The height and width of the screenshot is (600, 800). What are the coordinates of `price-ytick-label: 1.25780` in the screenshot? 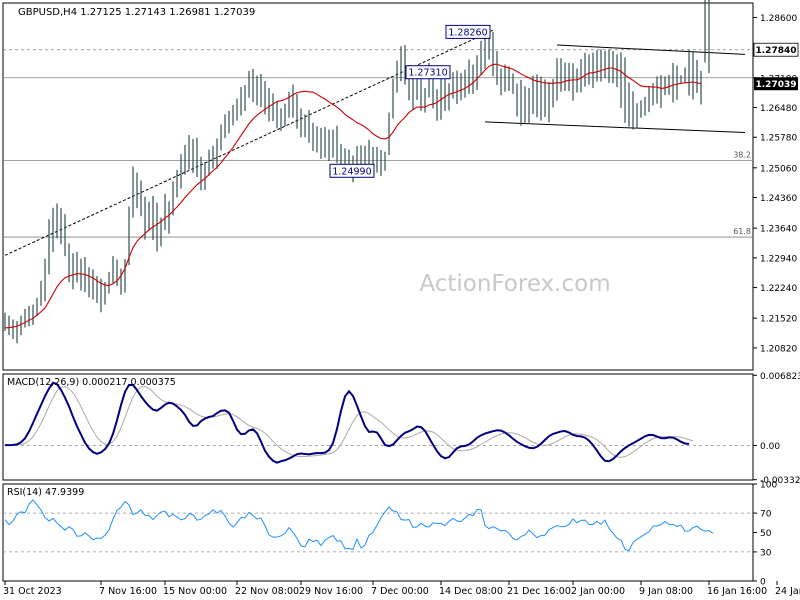 It's located at (778, 139).